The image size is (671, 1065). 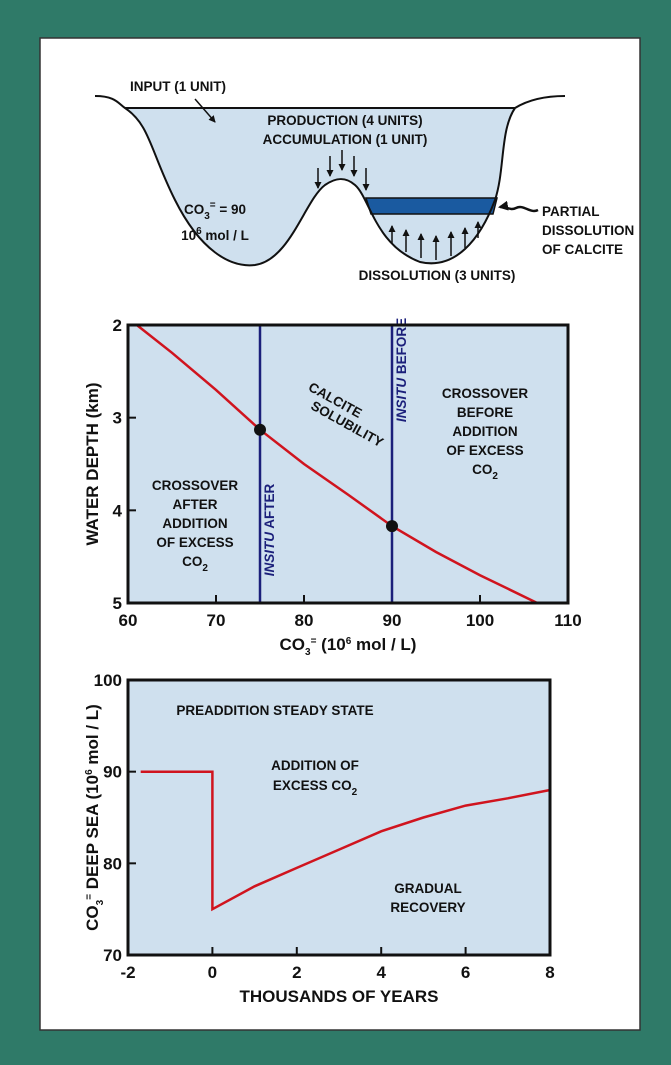 I want to click on y-tick-label: 3, so click(x=117, y=418).